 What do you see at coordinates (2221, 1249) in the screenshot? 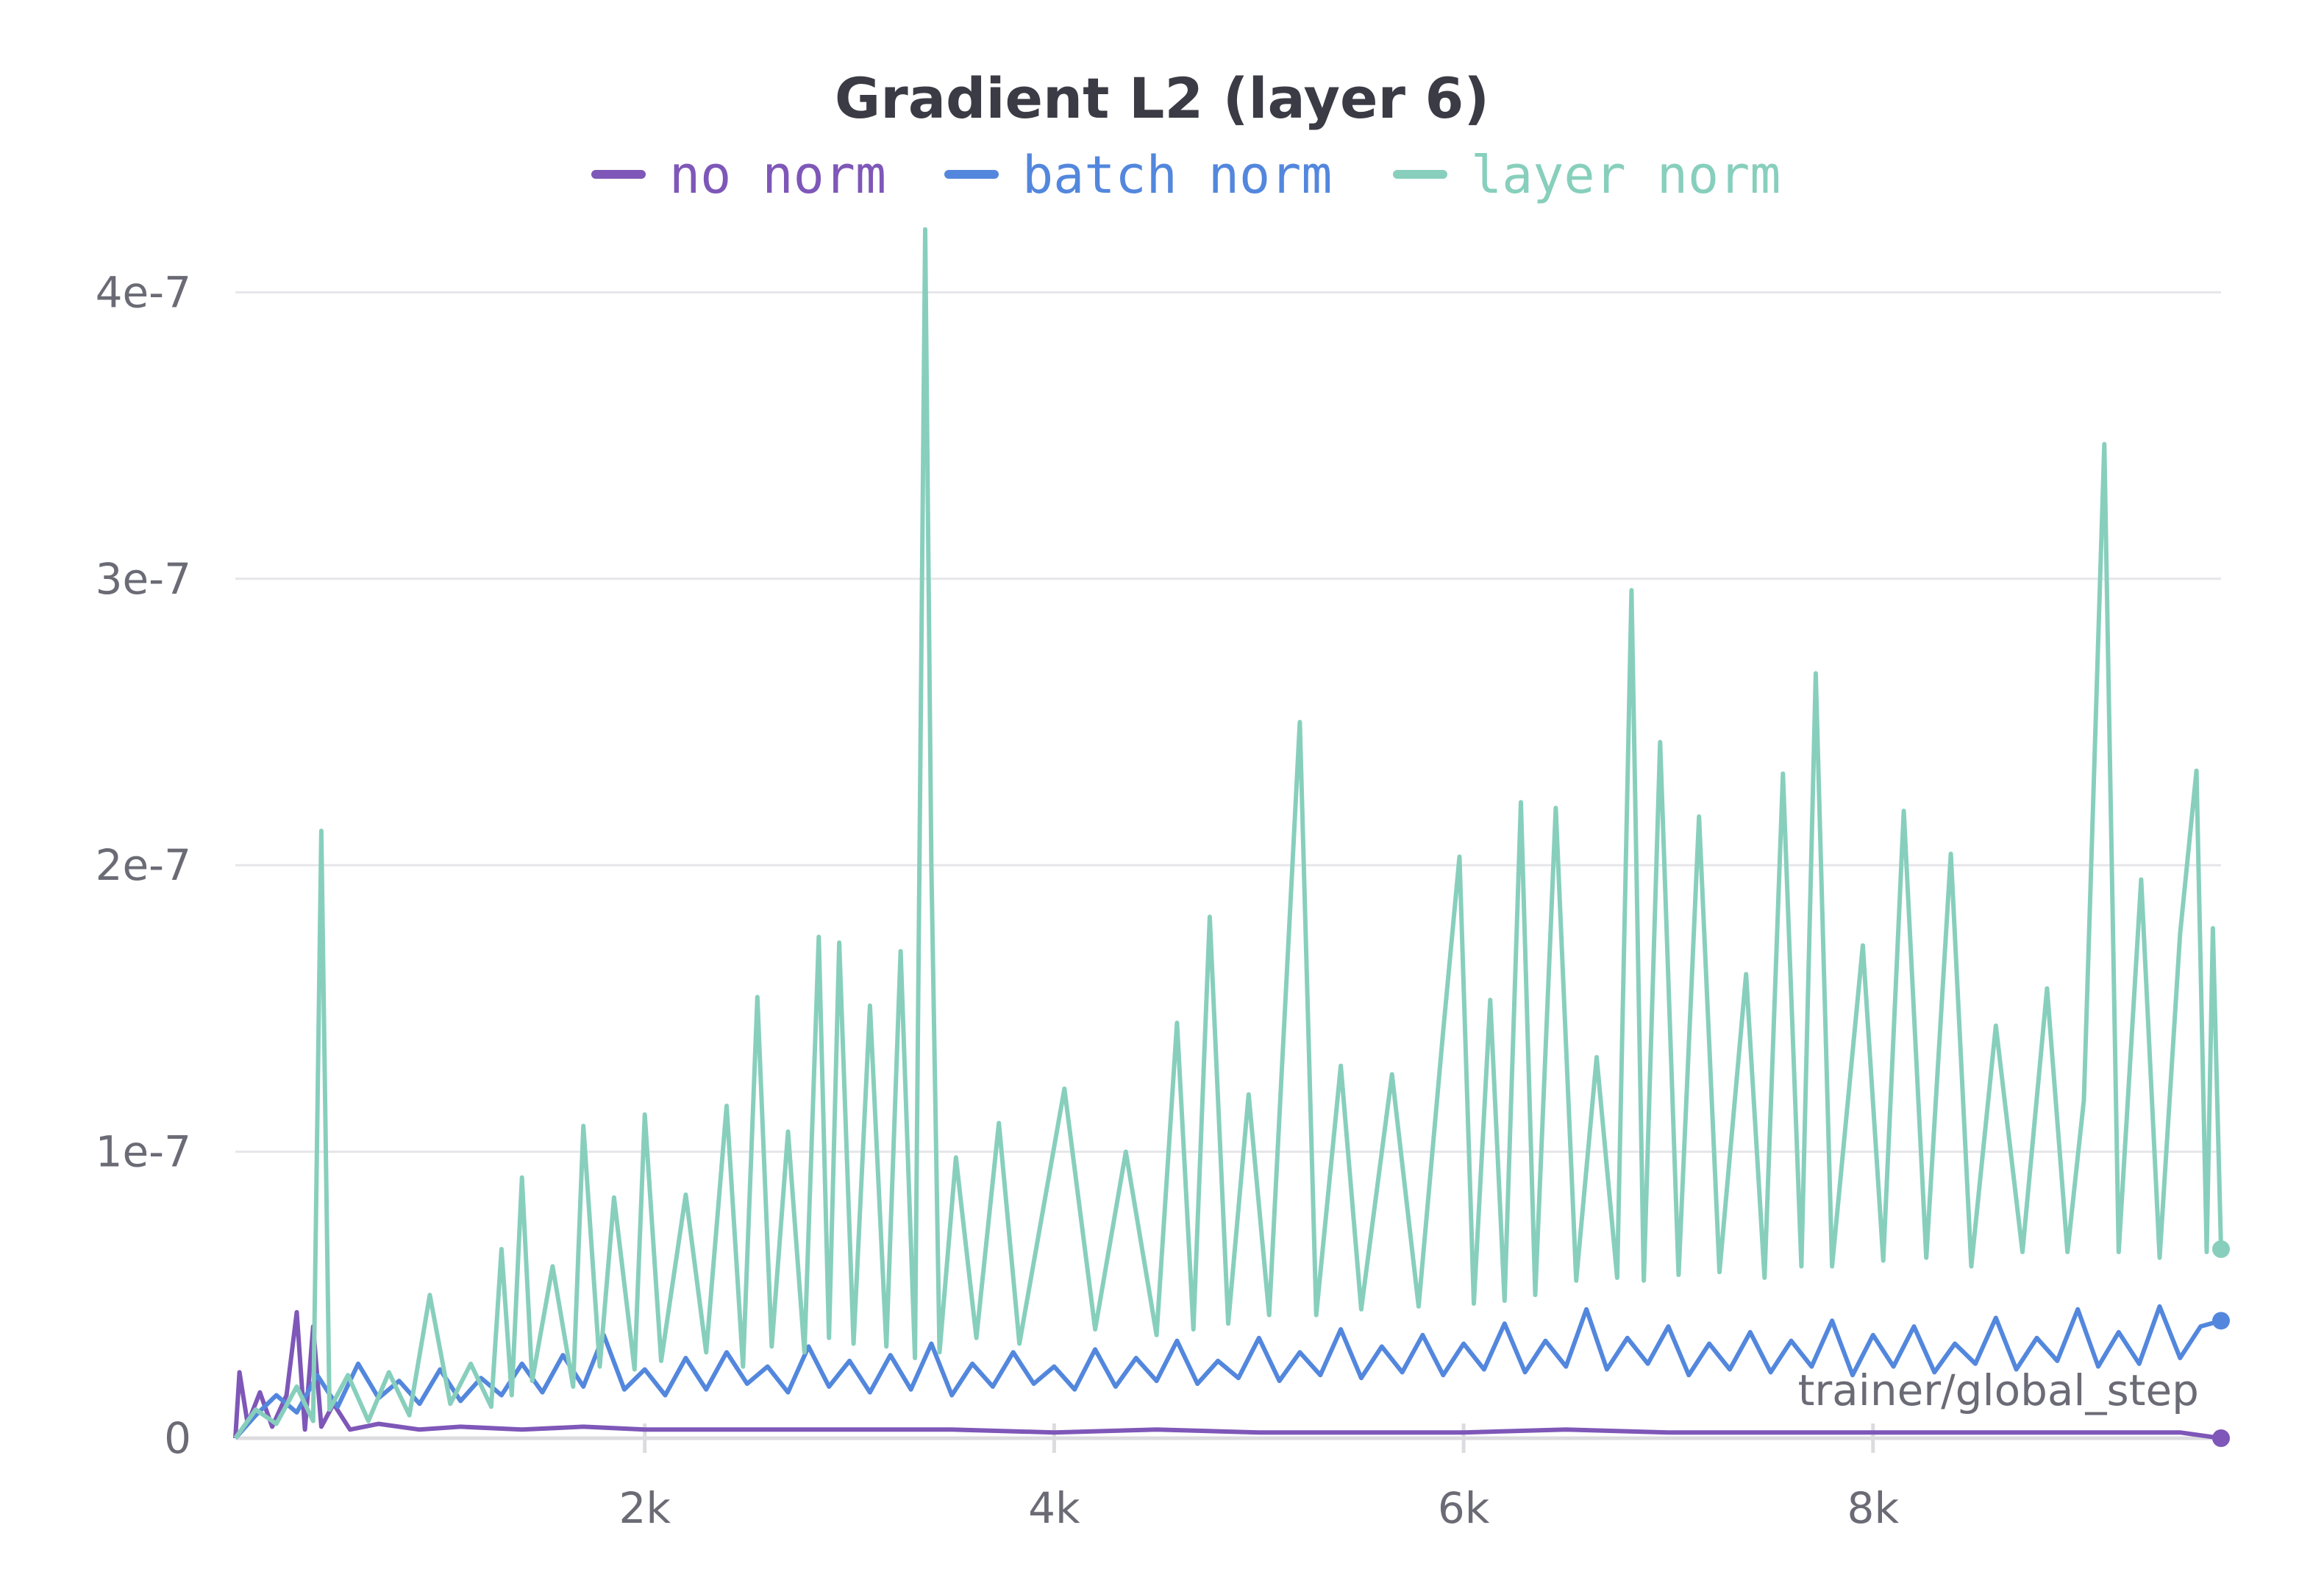
I see `series-end-point-layer-norm` at bounding box center [2221, 1249].